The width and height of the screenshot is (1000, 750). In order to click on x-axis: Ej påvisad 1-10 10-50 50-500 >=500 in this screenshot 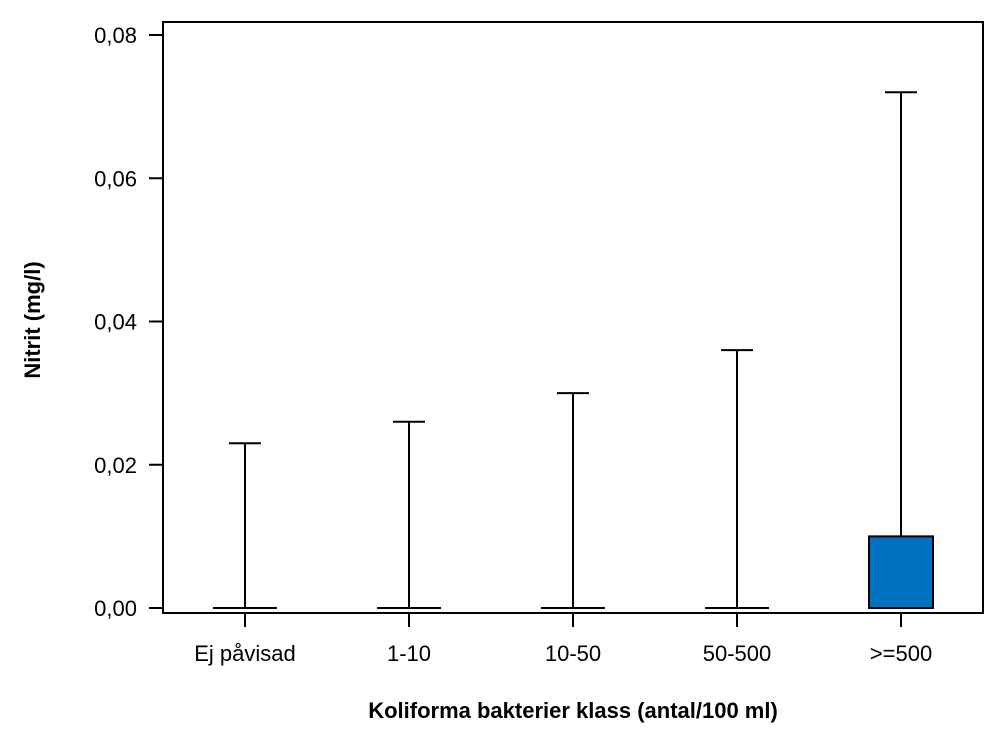, I will do `click(563, 639)`.